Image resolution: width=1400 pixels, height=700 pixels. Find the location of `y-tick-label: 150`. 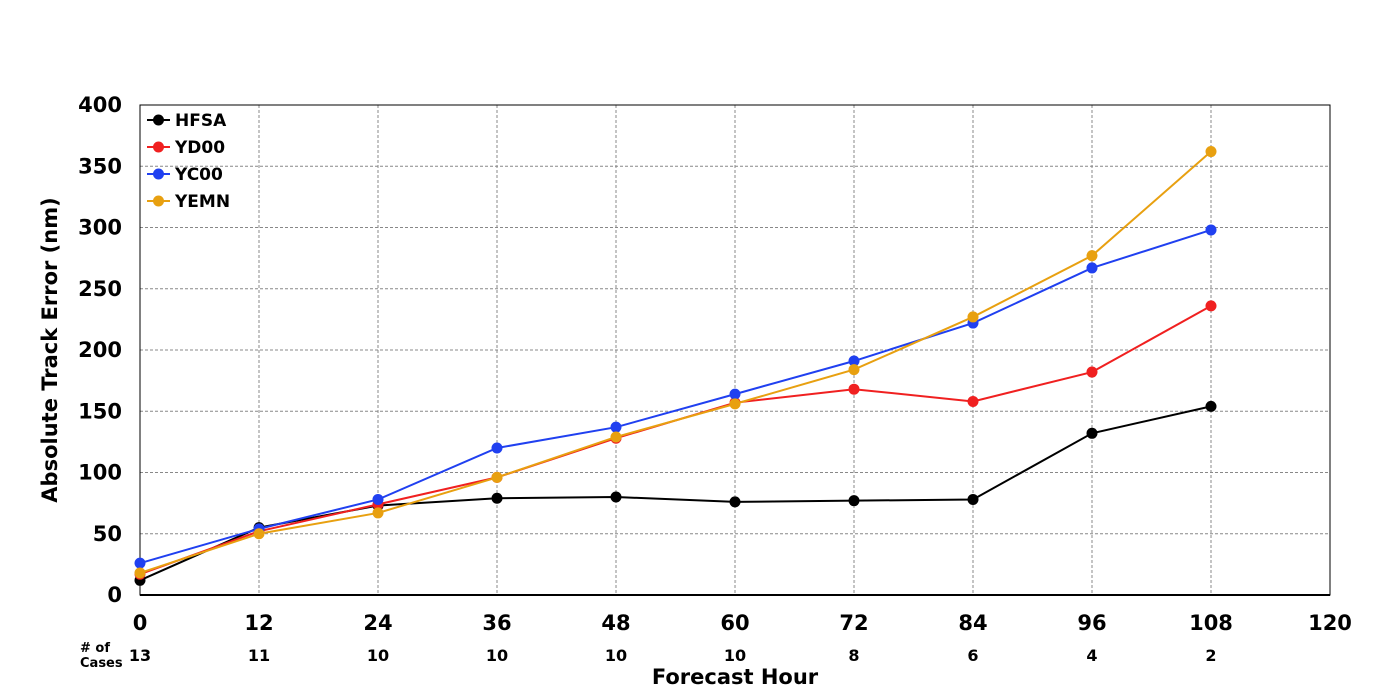

y-tick-label: 150 is located at coordinates (100, 411).